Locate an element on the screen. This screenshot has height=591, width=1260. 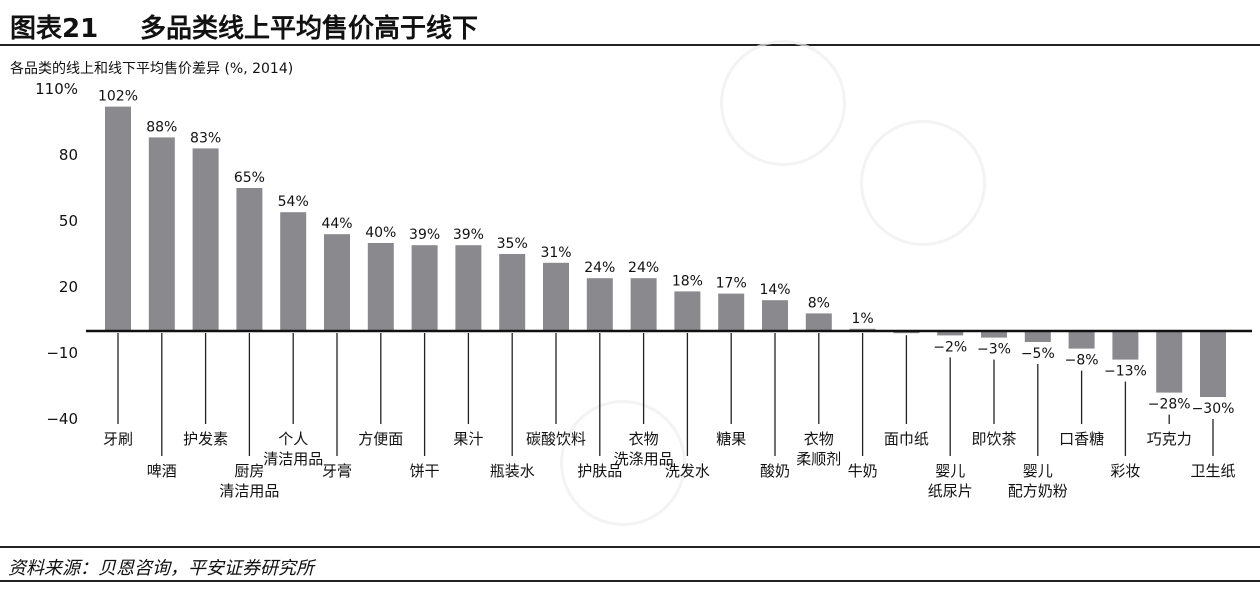
category-label: 卫生纸 is located at coordinates (1212, 471).